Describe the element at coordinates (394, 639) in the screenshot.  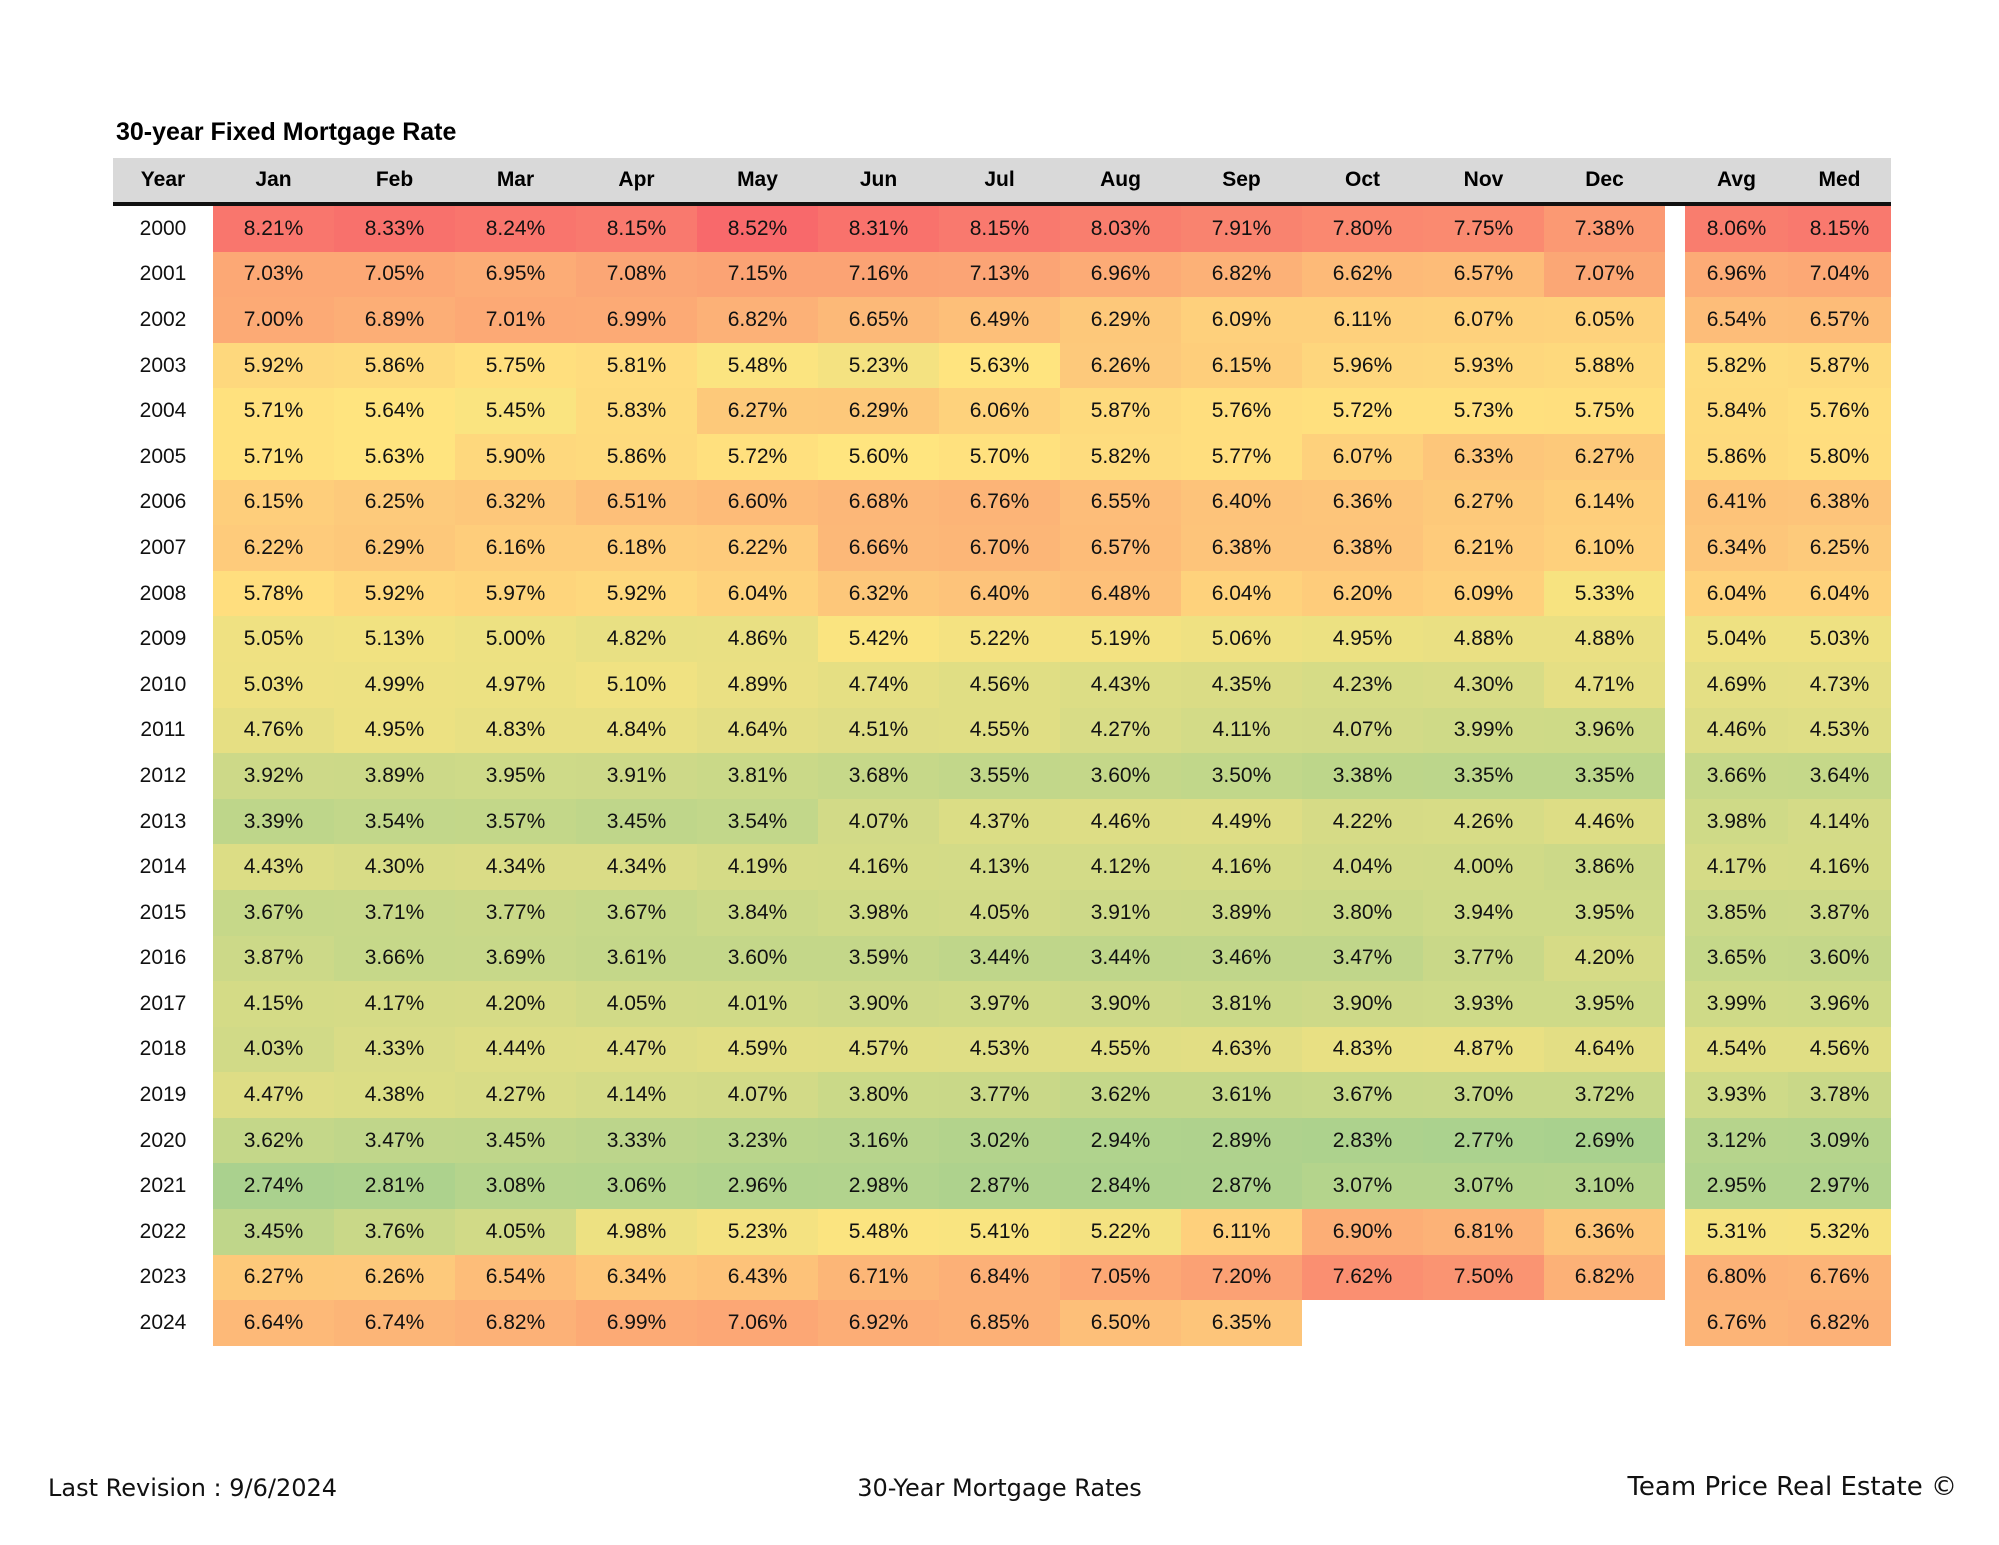
I see `rate-cell: 5.13%` at that location.